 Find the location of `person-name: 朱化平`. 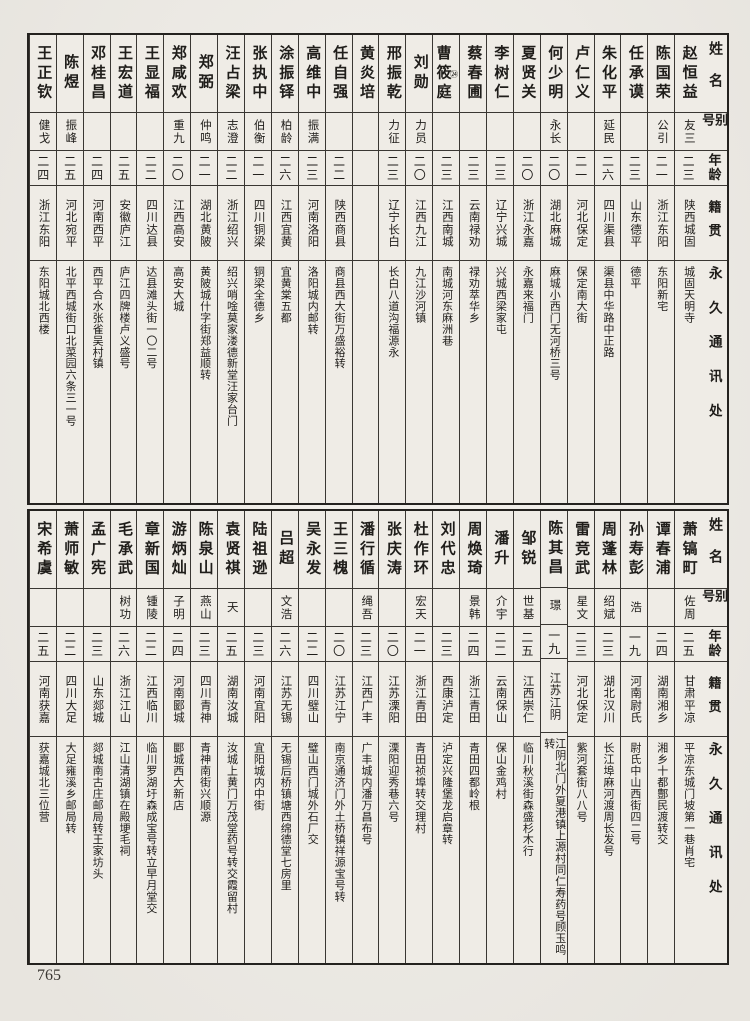

person-name: 朱化平 is located at coordinates (607, 73).